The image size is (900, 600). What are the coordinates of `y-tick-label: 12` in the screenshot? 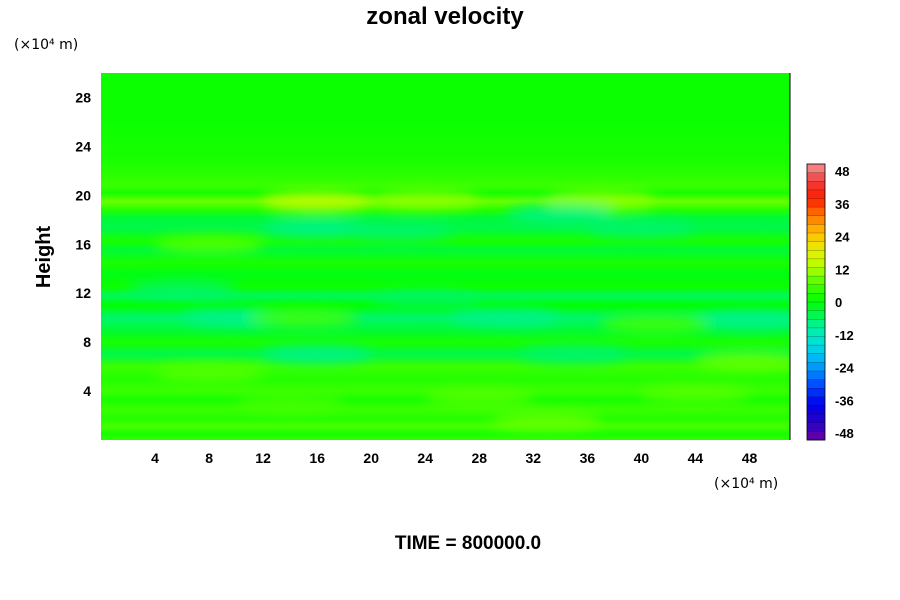 It's located at (83, 293).